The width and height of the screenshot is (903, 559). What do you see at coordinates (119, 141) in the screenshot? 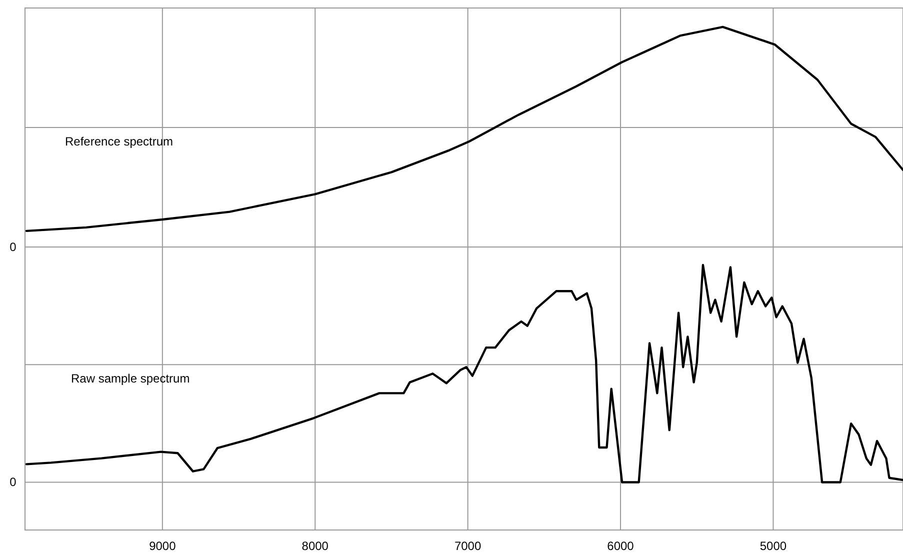
I see `text: Reference spectrum` at bounding box center [119, 141].